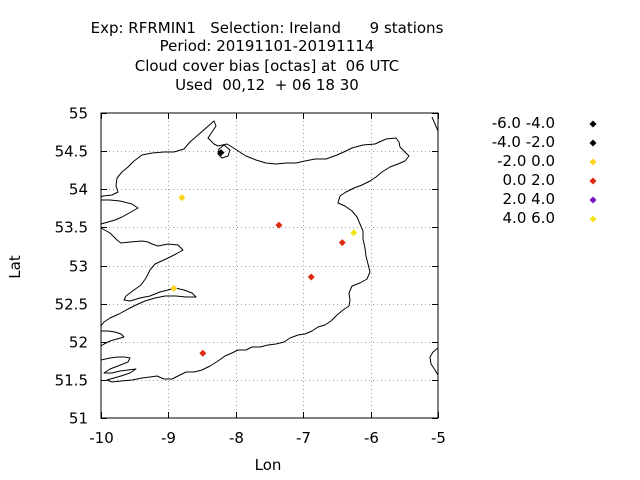 This screenshot has height=480, width=640. Describe the element at coordinates (267, 66) in the screenshot. I see `title-line-3: Cloud cover bias [octas] at 06 UTC` at that location.